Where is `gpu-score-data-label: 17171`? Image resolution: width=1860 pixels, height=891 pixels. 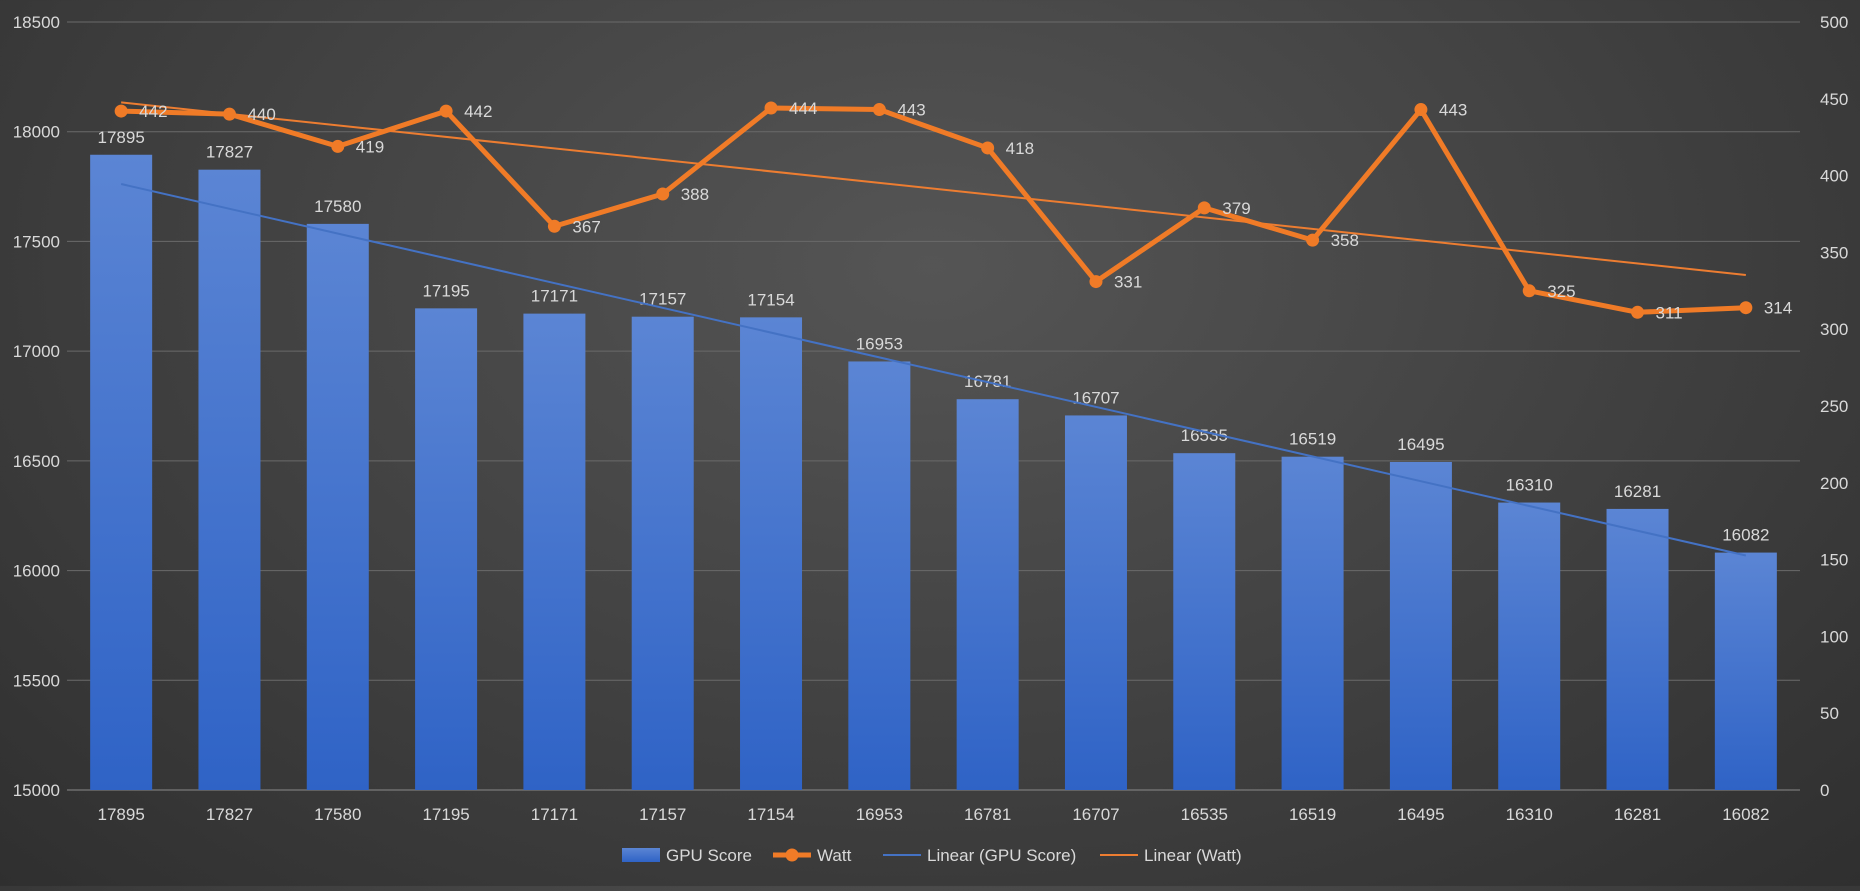 gpu-score-data-label: 17171 is located at coordinates (554, 296).